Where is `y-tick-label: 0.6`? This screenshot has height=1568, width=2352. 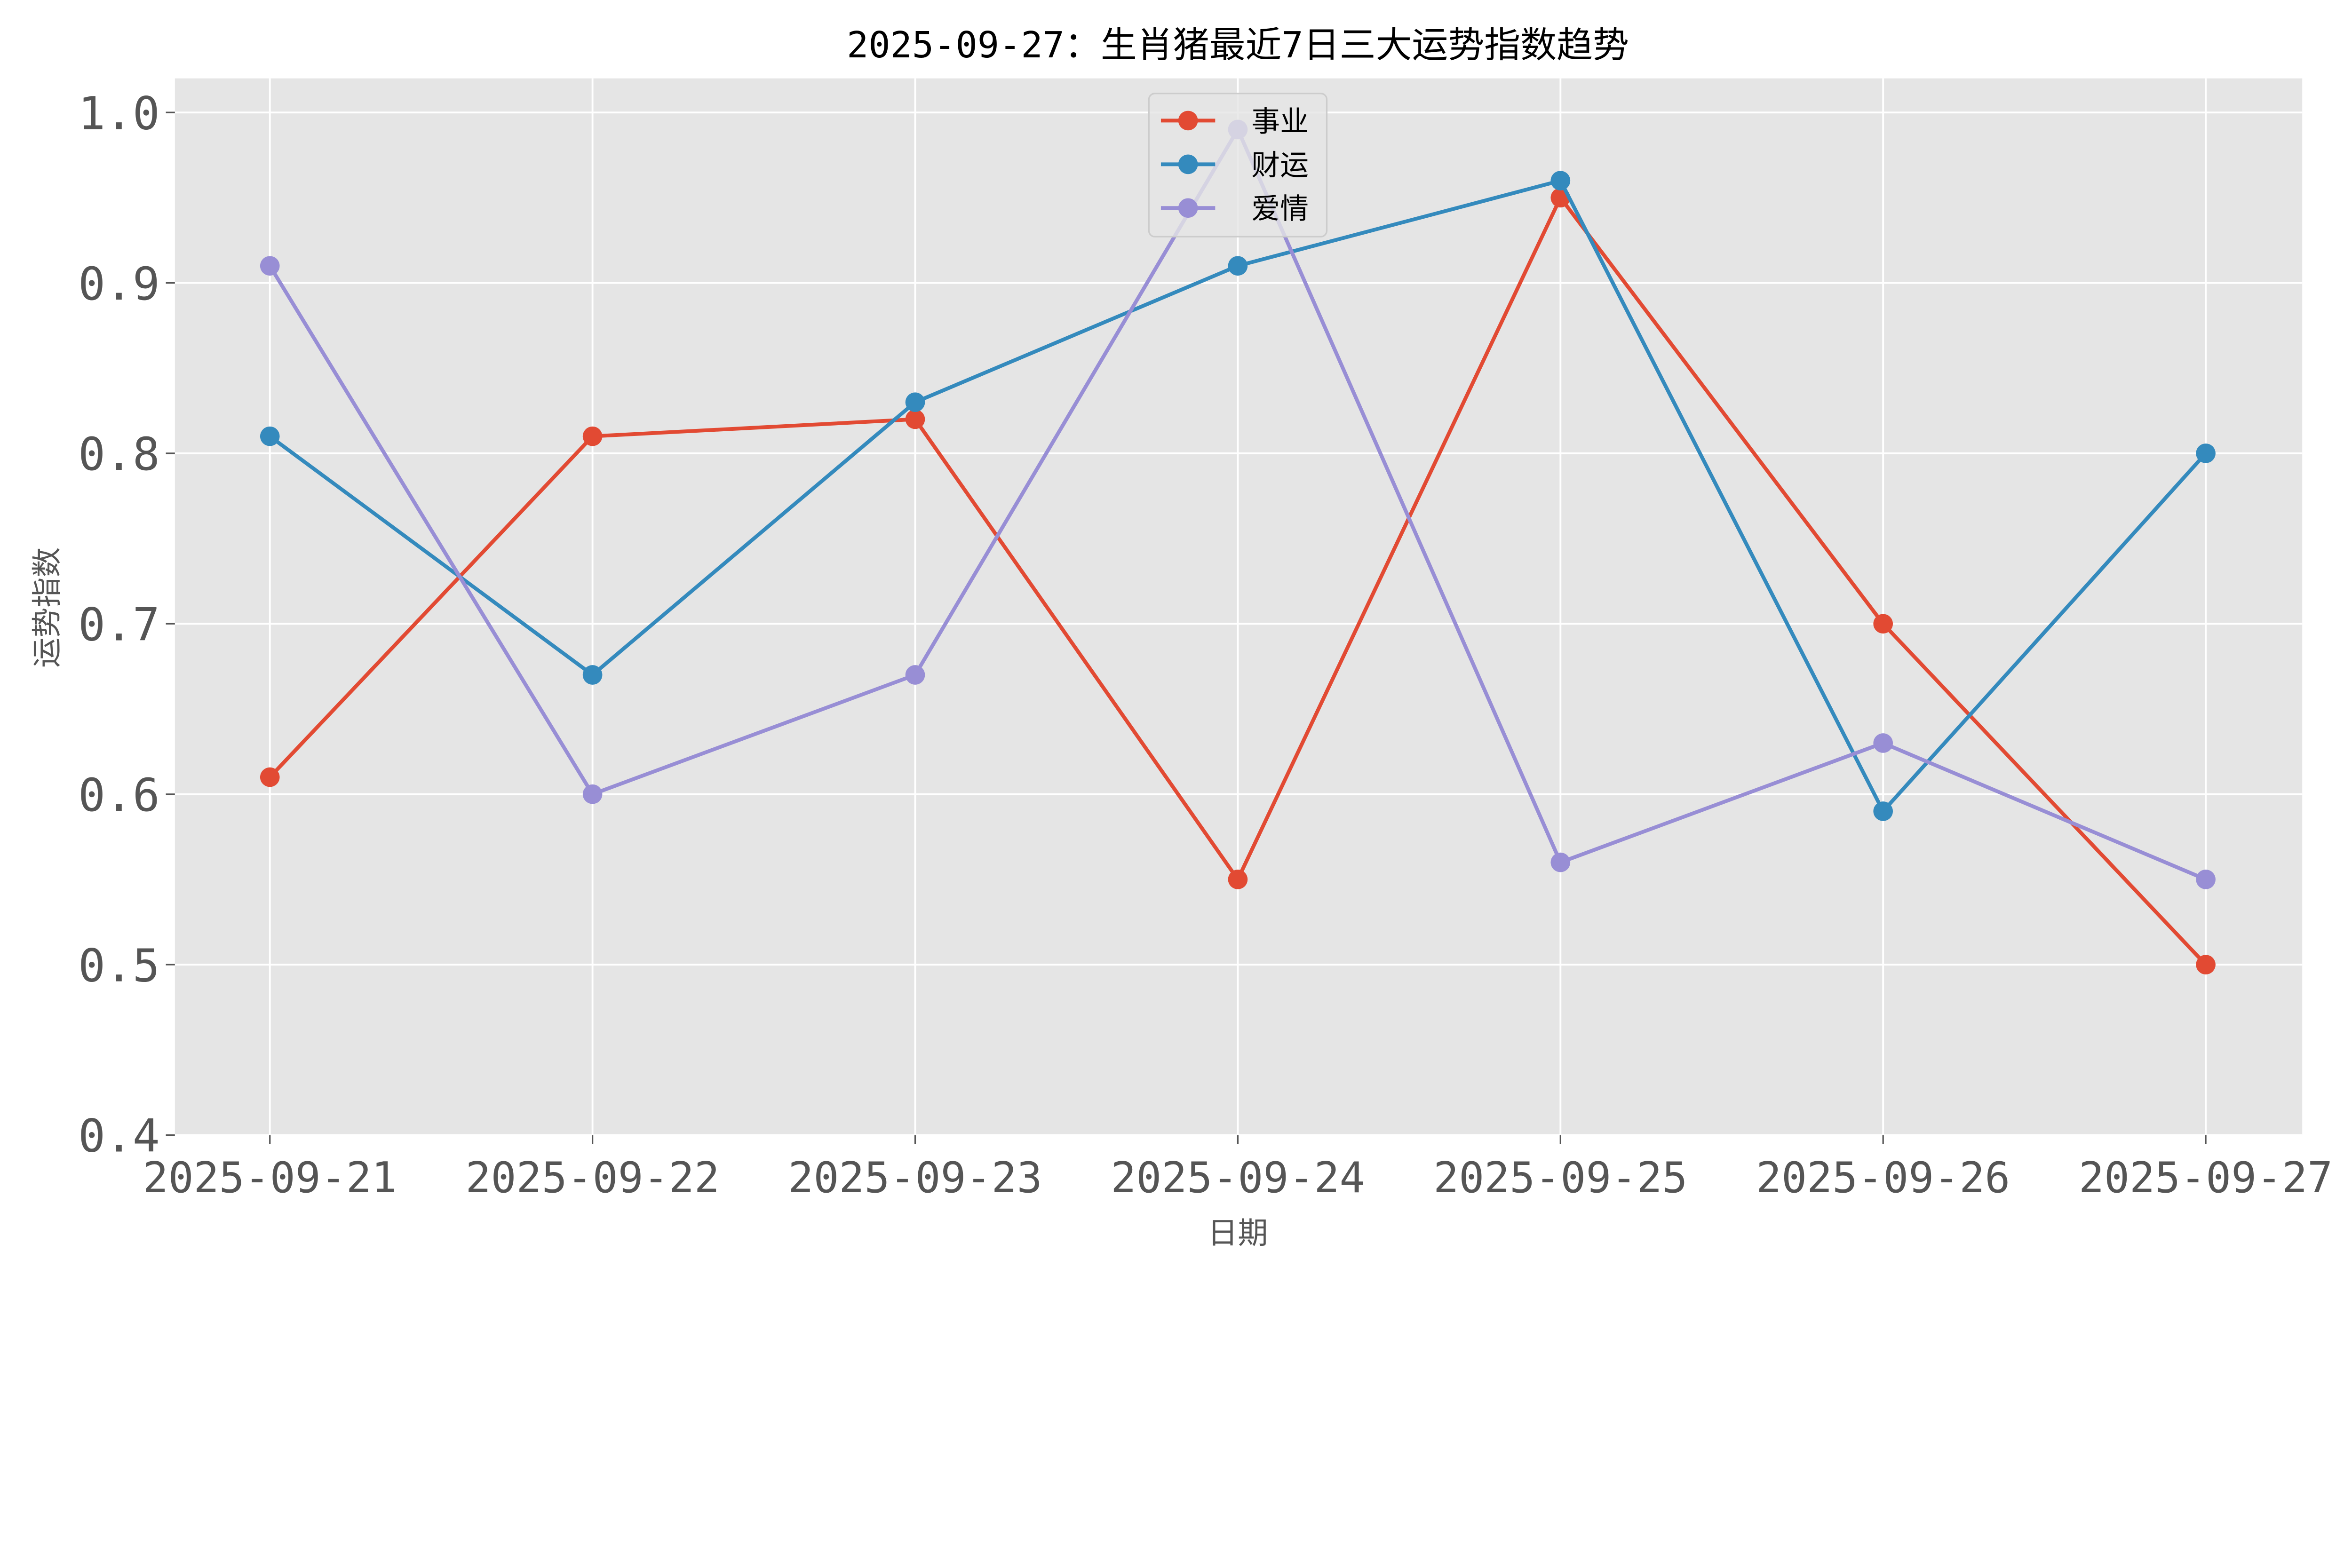
y-tick-label: 0.6 is located at coordinates (119, 795).